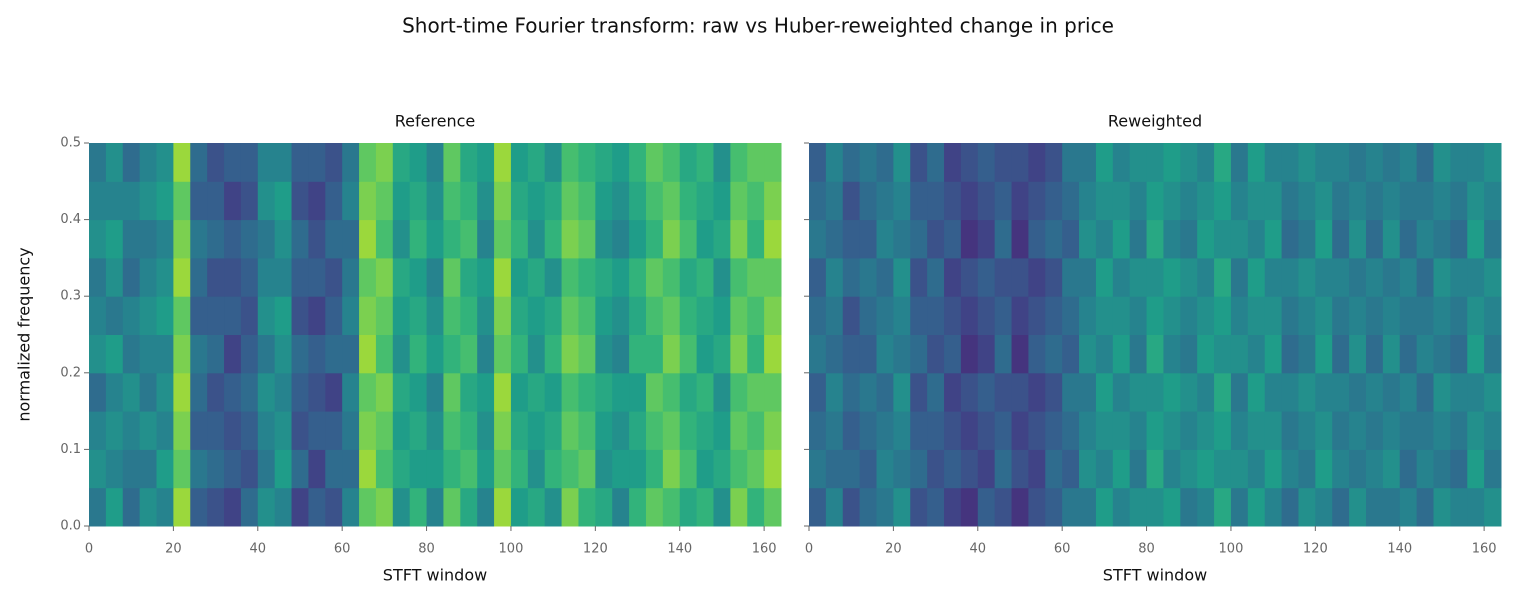 The width and height of the screenshot is (1517, 603). Describe the element at coordinates (1484, 549) in the screenshot. I see `x-tick-label: 160` at that location.